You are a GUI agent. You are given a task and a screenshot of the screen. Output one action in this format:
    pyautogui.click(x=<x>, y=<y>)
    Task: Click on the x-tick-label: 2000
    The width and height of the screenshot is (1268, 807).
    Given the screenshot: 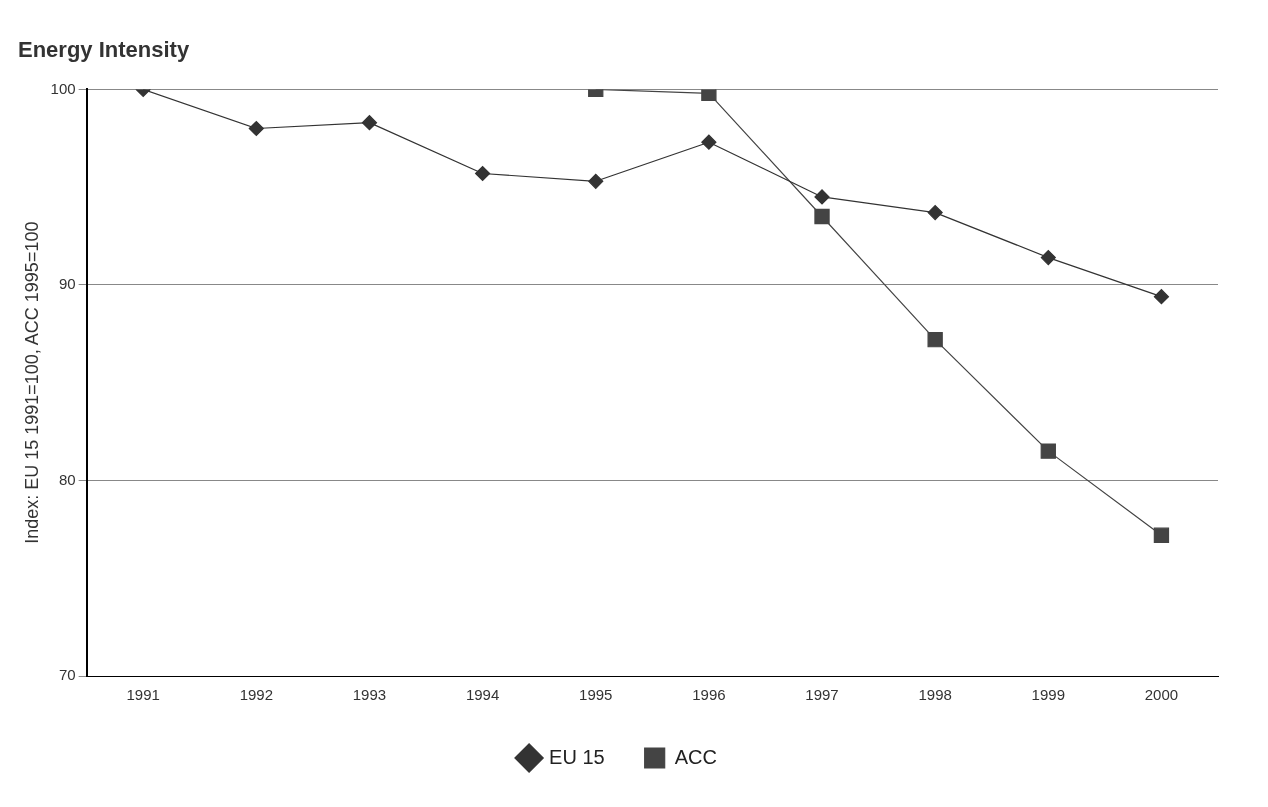 What is the action you would take?
    pyautogui.click(x=1161, y=695)
    